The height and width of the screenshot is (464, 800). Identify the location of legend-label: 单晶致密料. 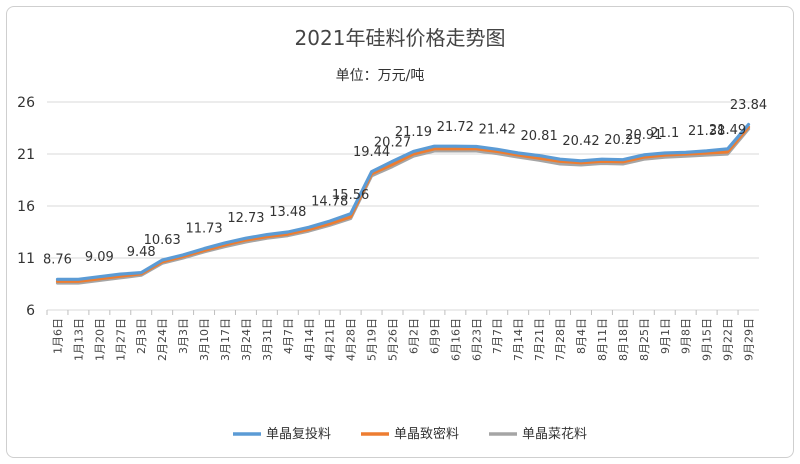
(426, 434).